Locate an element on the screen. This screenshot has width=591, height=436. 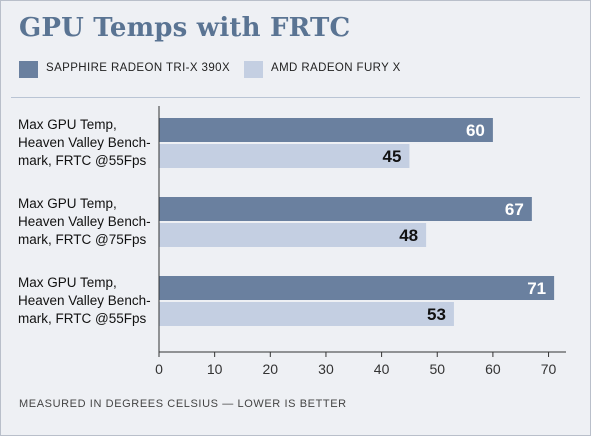
x-tick-label: 30 is located at coordinates (326, 369).